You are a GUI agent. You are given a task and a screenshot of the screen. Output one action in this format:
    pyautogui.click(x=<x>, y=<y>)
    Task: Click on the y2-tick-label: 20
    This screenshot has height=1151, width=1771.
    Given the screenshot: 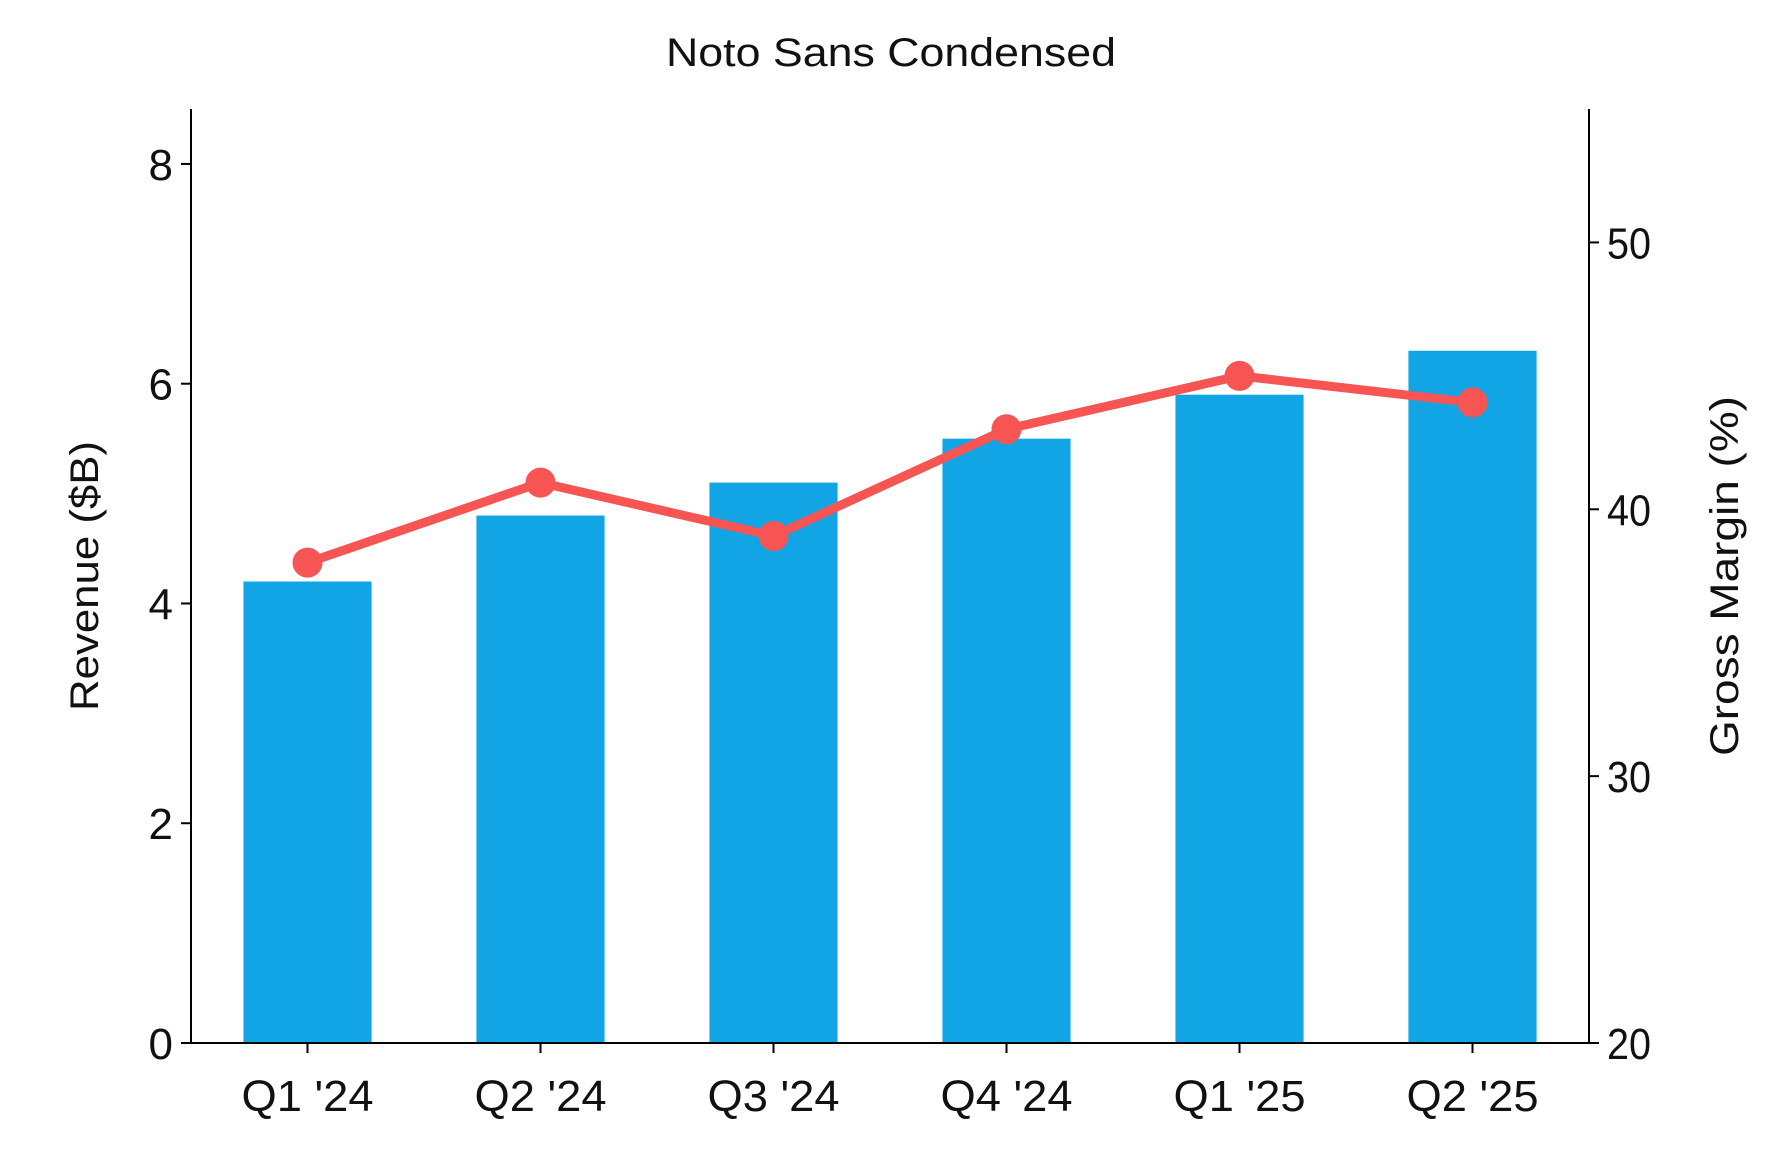 What is the action you would take?
    pyautogui.click(x=1629, y=1044)
    